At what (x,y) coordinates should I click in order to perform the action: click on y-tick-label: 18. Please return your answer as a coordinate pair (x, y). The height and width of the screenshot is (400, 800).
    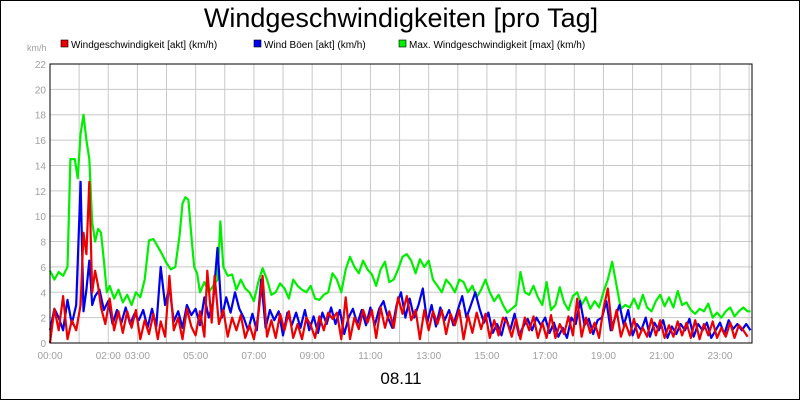
    Looking at the image, I should click on (41, 116).